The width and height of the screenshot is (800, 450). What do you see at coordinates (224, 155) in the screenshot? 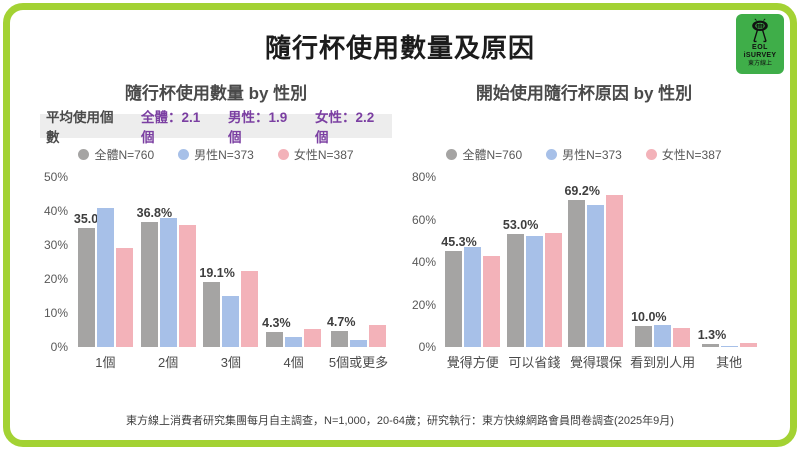
I see `legend-label: 男性N=373` at bounding box center [224, 155].